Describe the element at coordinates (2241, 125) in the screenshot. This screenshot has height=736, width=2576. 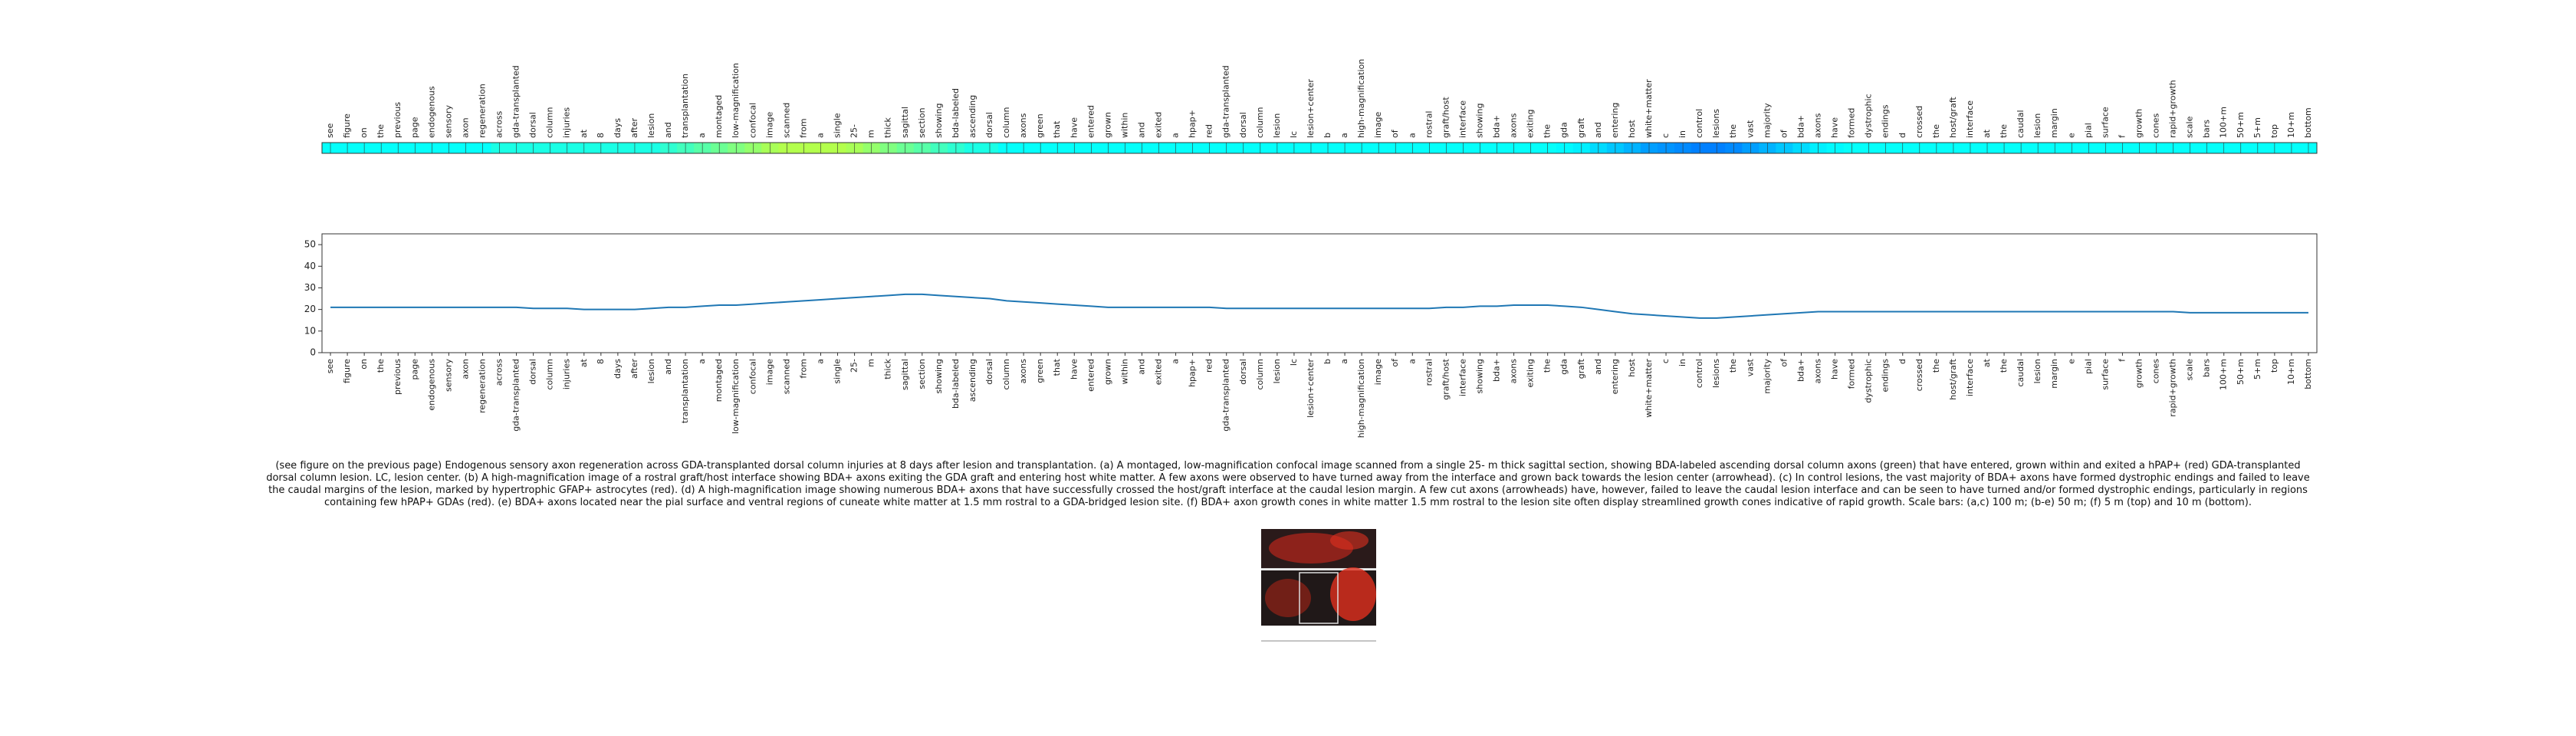
I see `token-label: 50+m` at that location.